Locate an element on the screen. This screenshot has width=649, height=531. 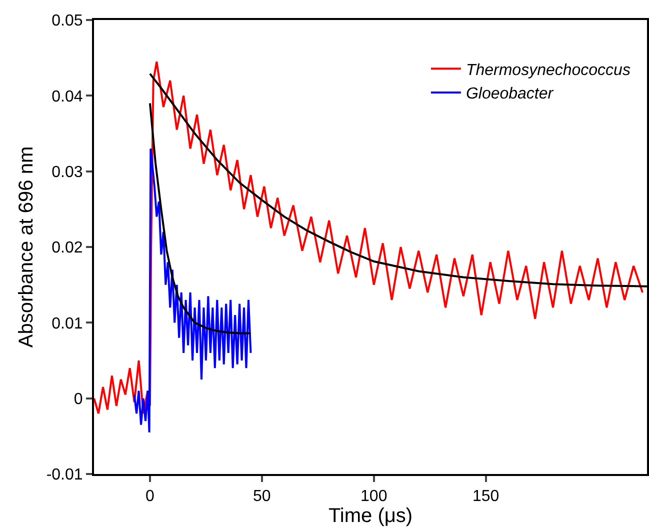
x-tick-label: 50 is located at coordinates (262, 497).